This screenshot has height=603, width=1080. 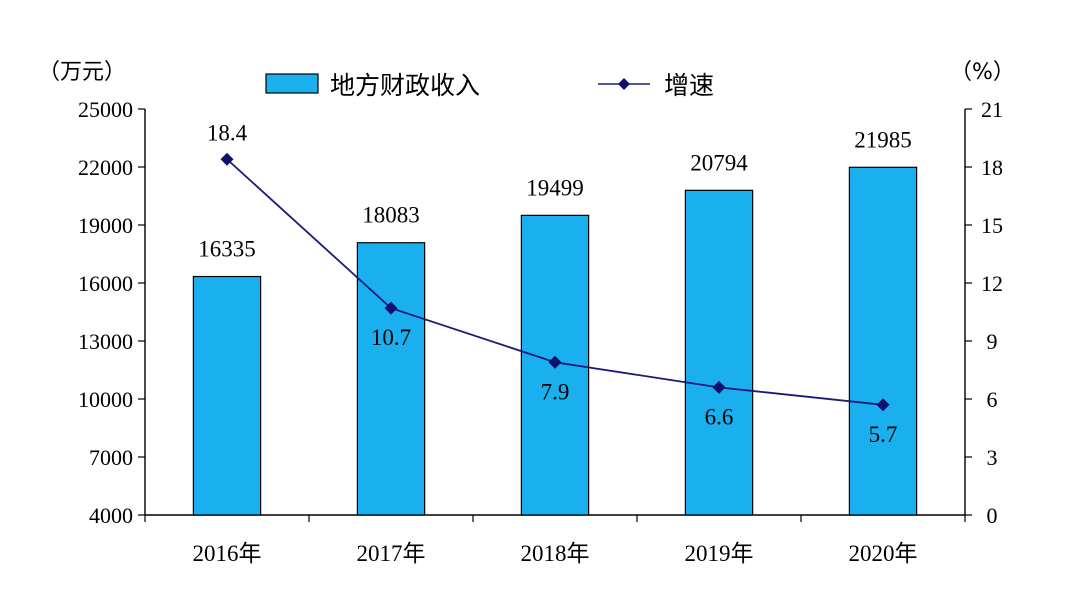 I want to click on right-tick-label: 6, so click(x=992, y=399).